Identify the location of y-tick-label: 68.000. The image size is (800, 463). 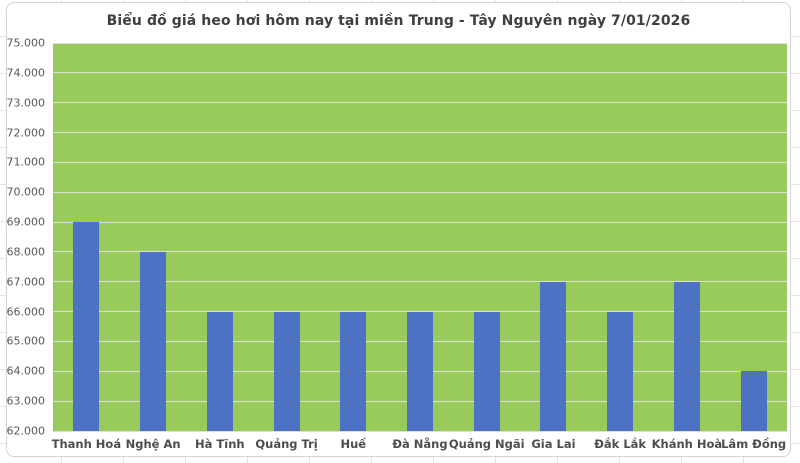
(26, 252).